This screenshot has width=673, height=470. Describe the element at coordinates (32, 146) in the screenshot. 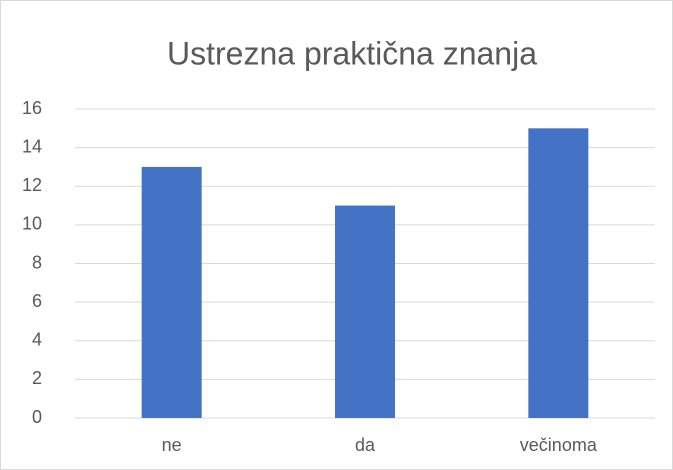

I see `y-tick-label: 14` at that location.